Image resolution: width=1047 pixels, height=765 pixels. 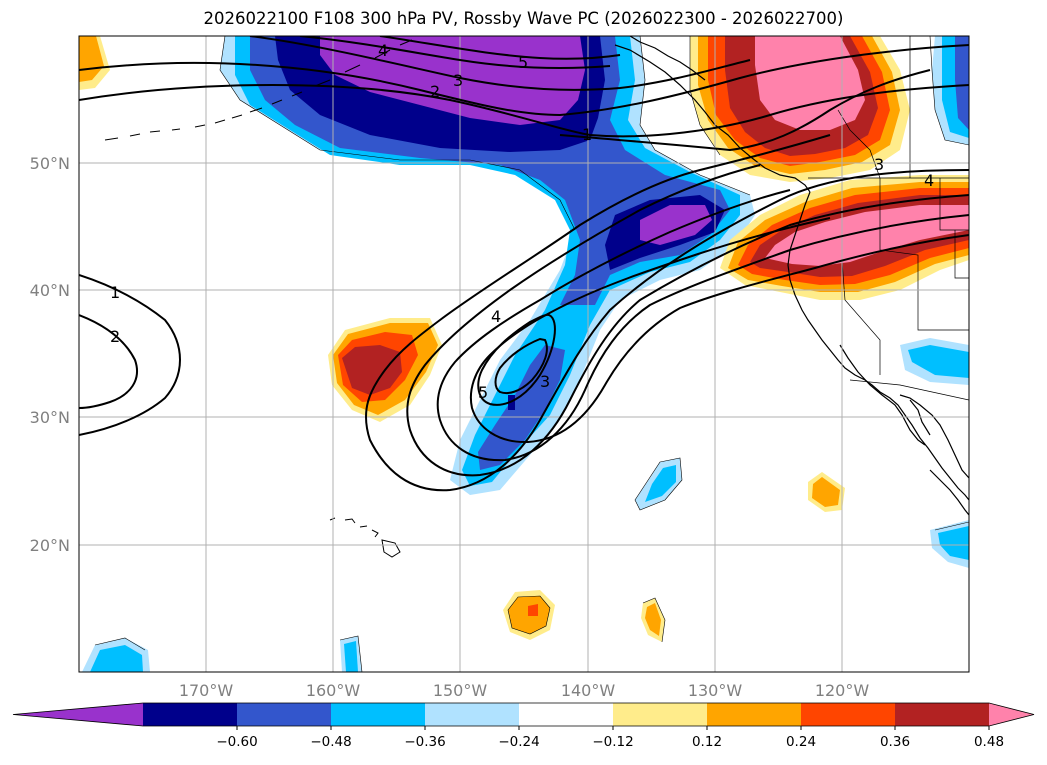 I want to click on contour-label-3-wave: 3, so click(x=545, y=381).